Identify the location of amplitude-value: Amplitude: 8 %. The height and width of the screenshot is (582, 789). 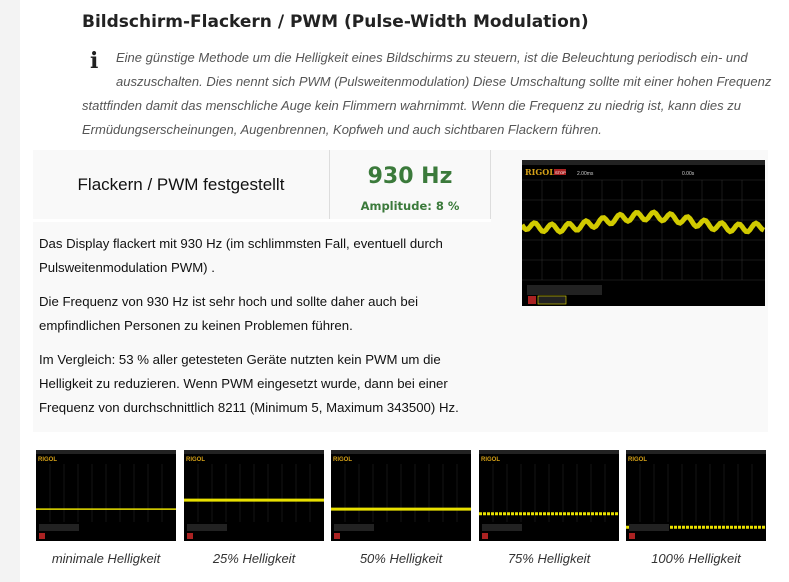
(410, 206).